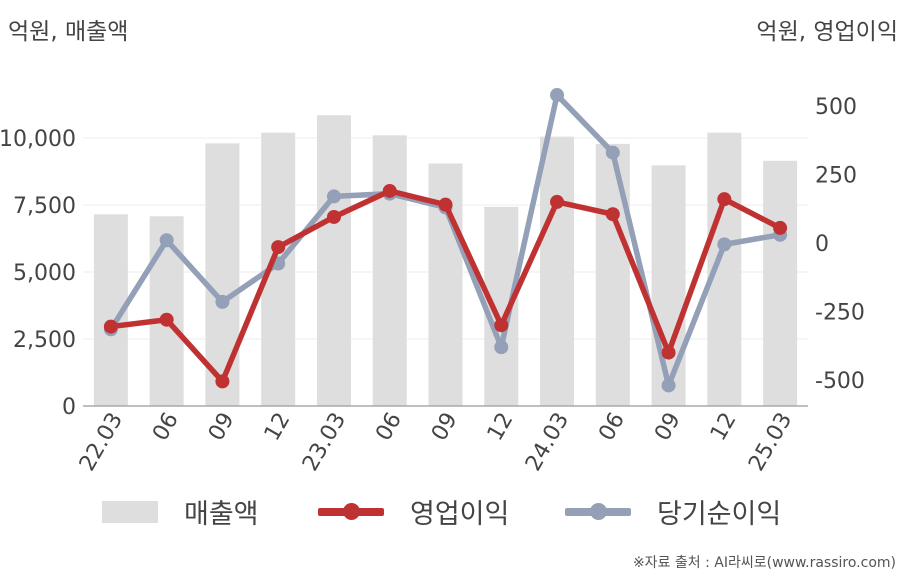 The height and width of the screenshot is (580, 908). I want to click on legend-swatch-operating-profit, so click(351, 511).